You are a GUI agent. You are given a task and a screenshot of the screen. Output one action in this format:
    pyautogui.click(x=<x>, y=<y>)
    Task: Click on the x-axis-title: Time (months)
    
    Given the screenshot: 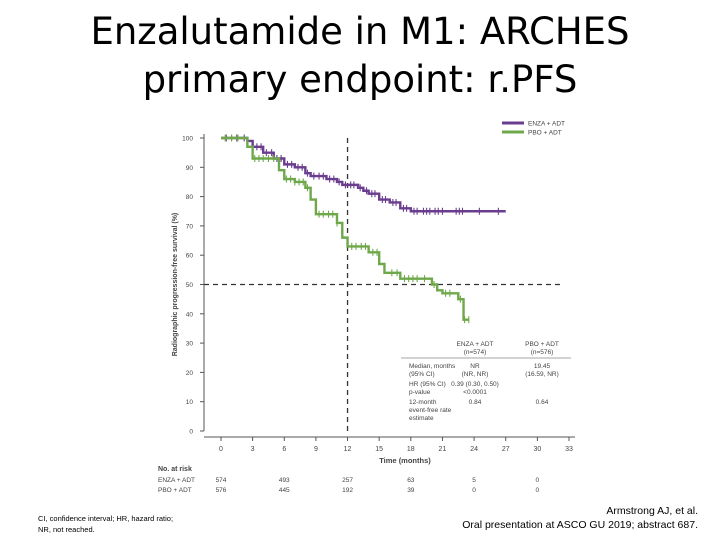 What is the action you would take?
    pyautogui.click(x=405, y=460)
    